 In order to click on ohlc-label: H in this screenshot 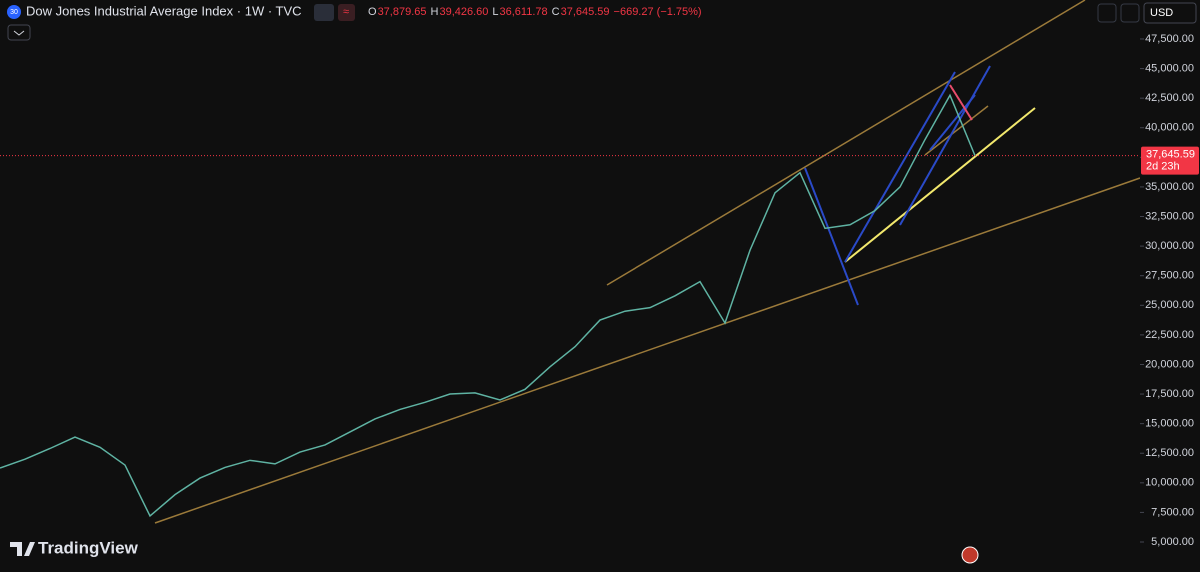, I will do `click(435, 12)`.